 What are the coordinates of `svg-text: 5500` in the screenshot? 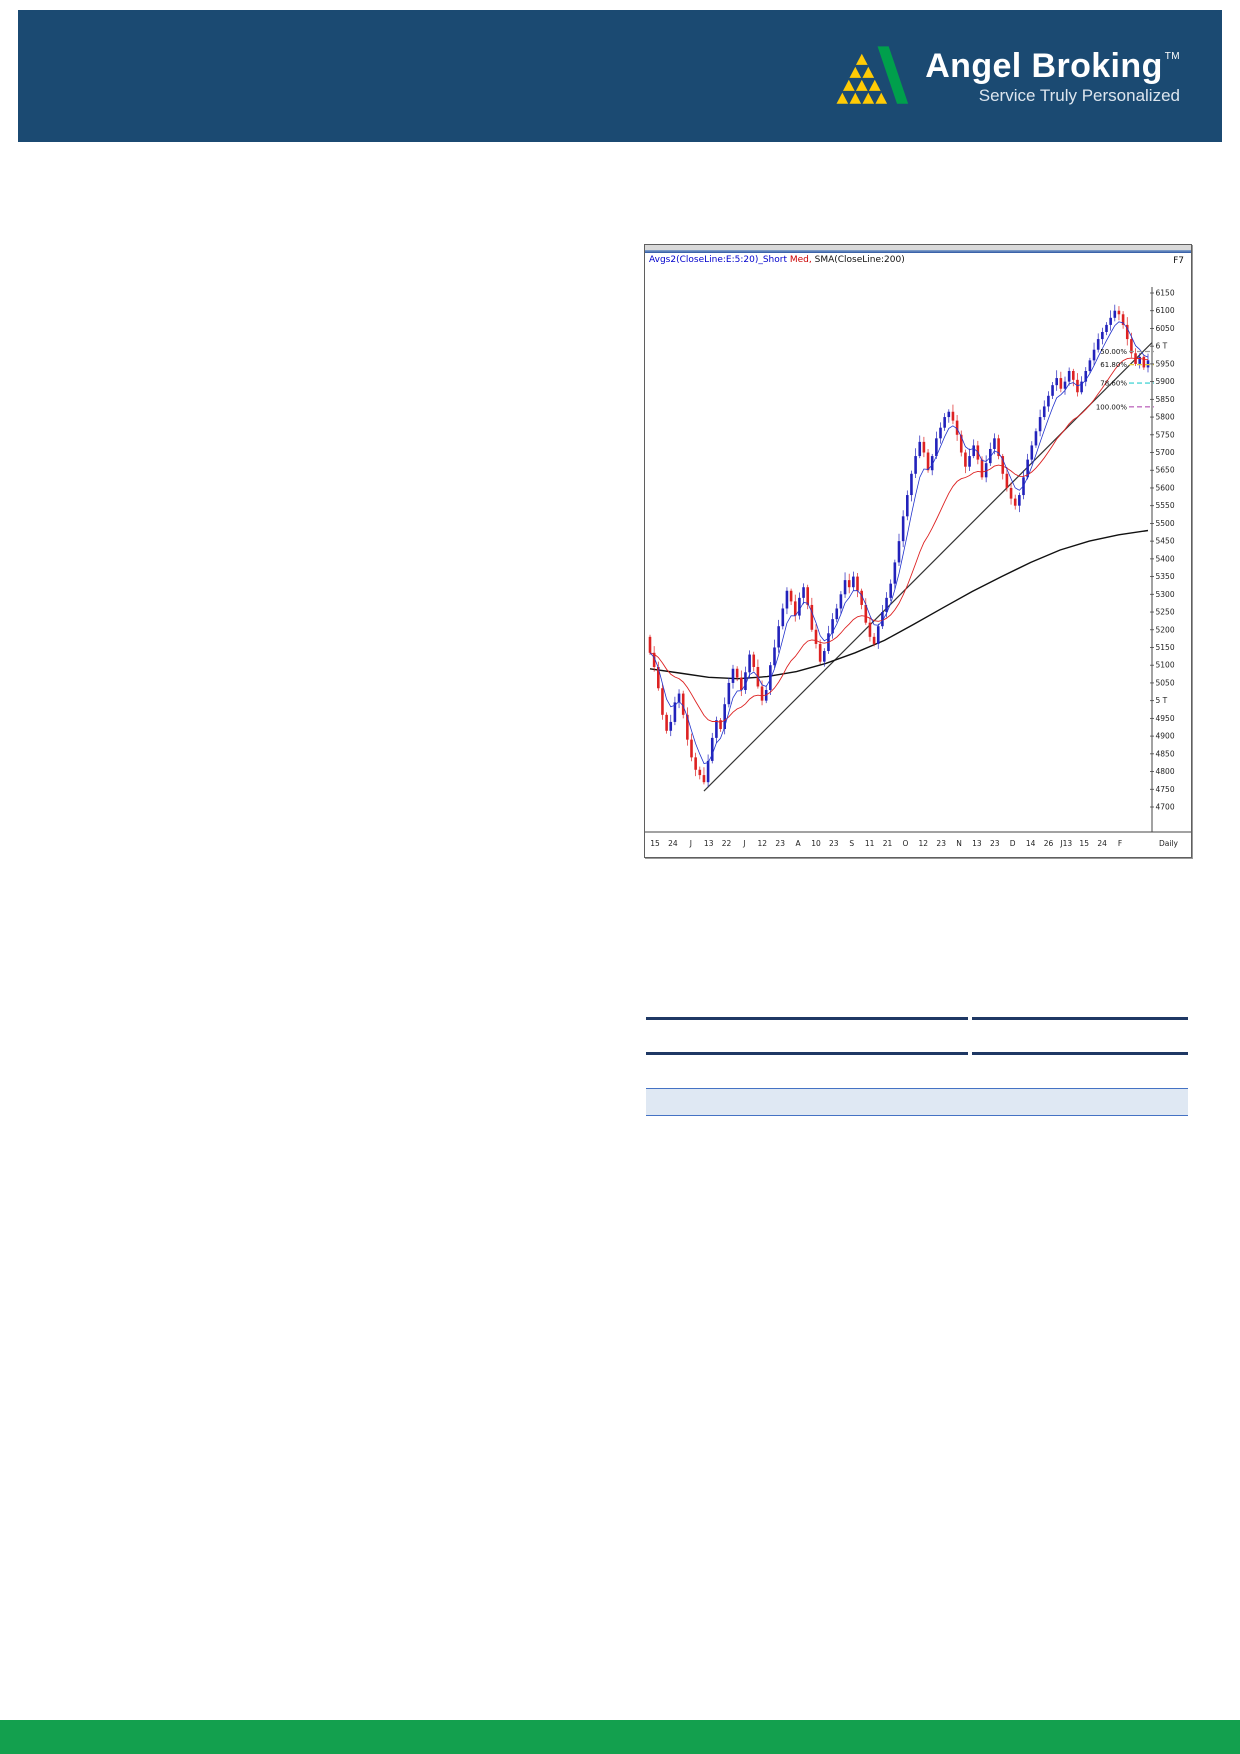 It's located at (1165, 523).